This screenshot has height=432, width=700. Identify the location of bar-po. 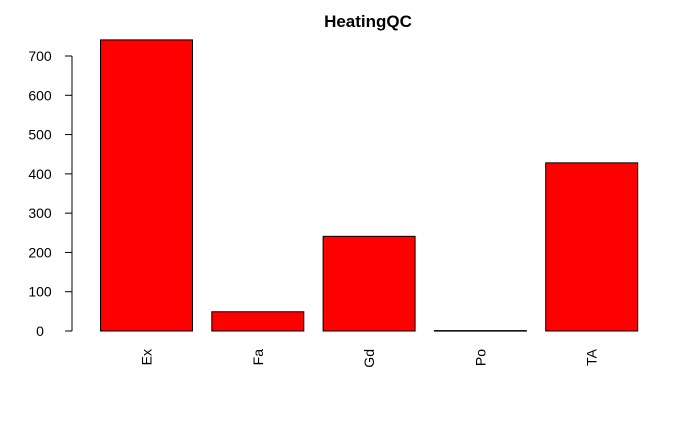
(480, 331).